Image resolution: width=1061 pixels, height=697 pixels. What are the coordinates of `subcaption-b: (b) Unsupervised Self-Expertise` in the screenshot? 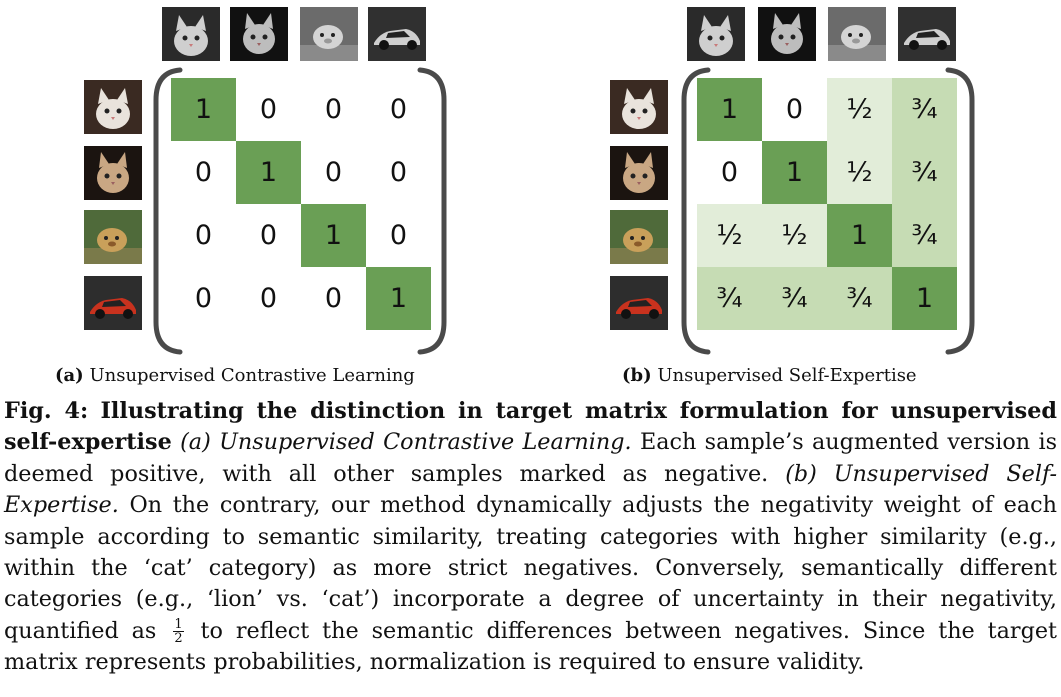 It's located at (769, 375).